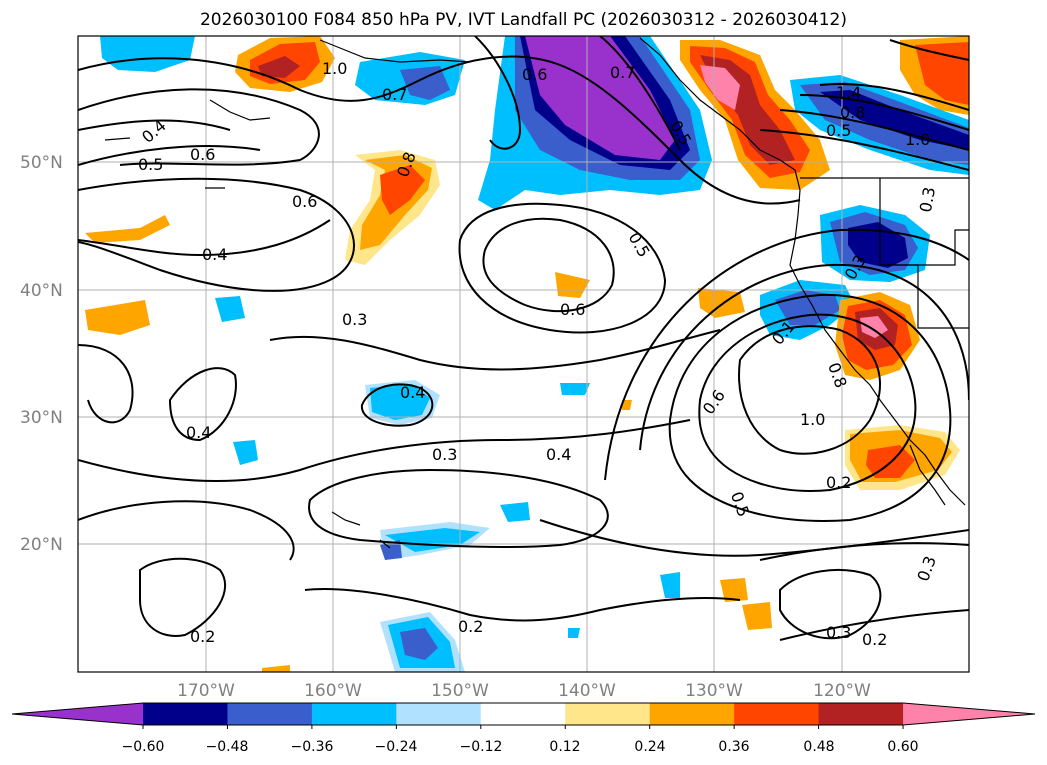 This screenshot has height=765, width=1047. Describe the element at coordinates (227, 747) in the screenshot. I see `colorbar-tick-label: −0.48` at that location.